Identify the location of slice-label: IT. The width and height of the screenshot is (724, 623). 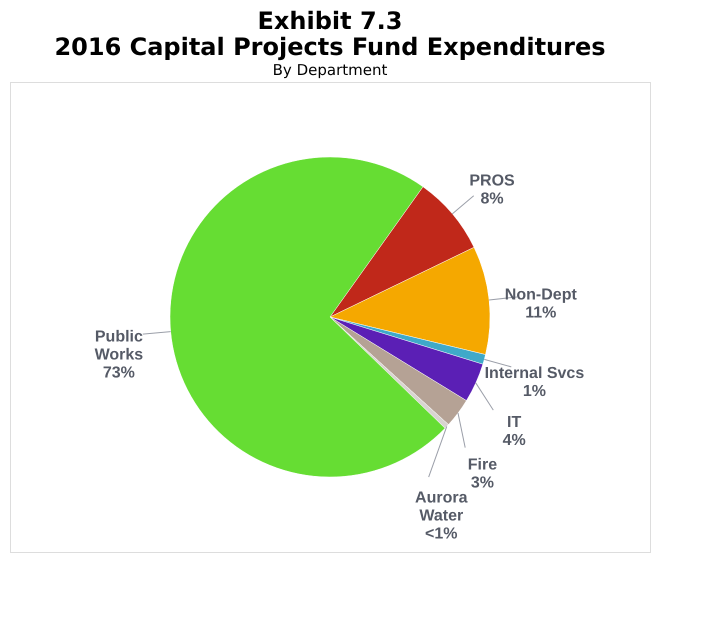
(514, 423).